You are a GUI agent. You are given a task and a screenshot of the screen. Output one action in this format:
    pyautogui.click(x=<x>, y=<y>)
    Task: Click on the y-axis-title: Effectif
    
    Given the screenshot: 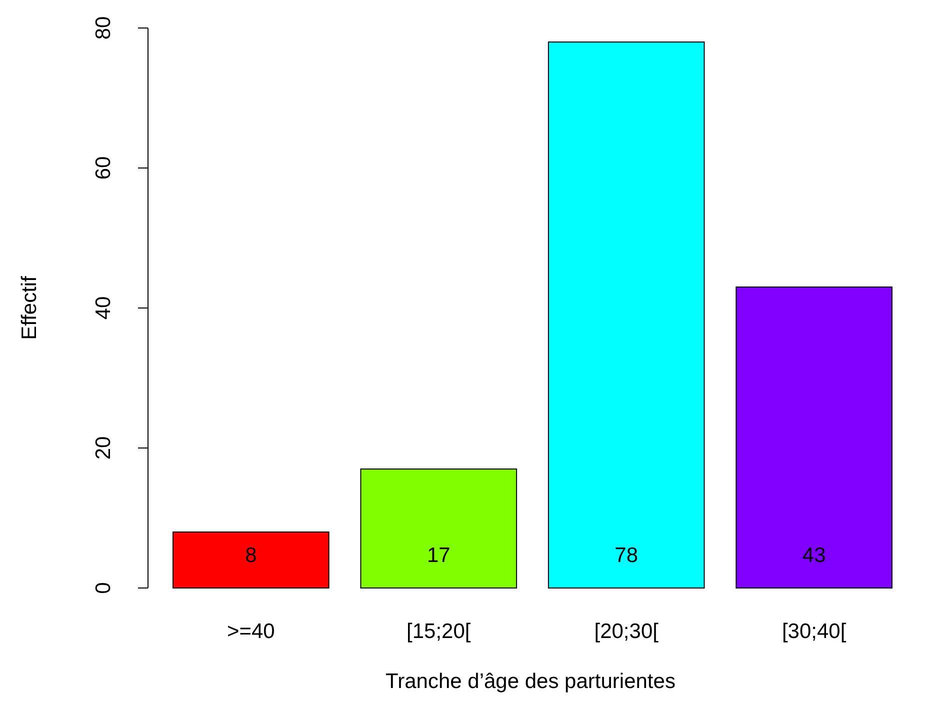 What is the action you would take?
    pyautogui.click(x=29, y=308)
    